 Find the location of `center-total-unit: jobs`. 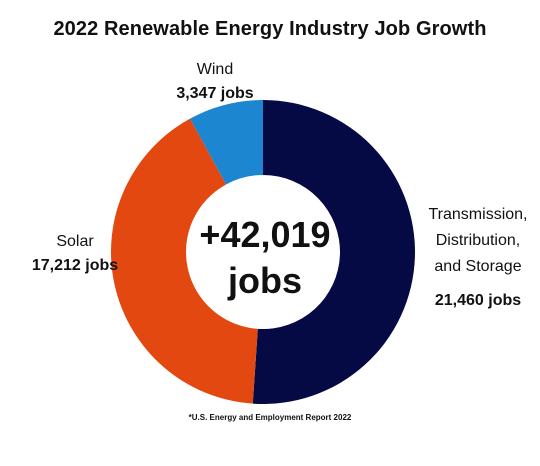

center-total-unit: jobs is located at coordinates (264, 280).